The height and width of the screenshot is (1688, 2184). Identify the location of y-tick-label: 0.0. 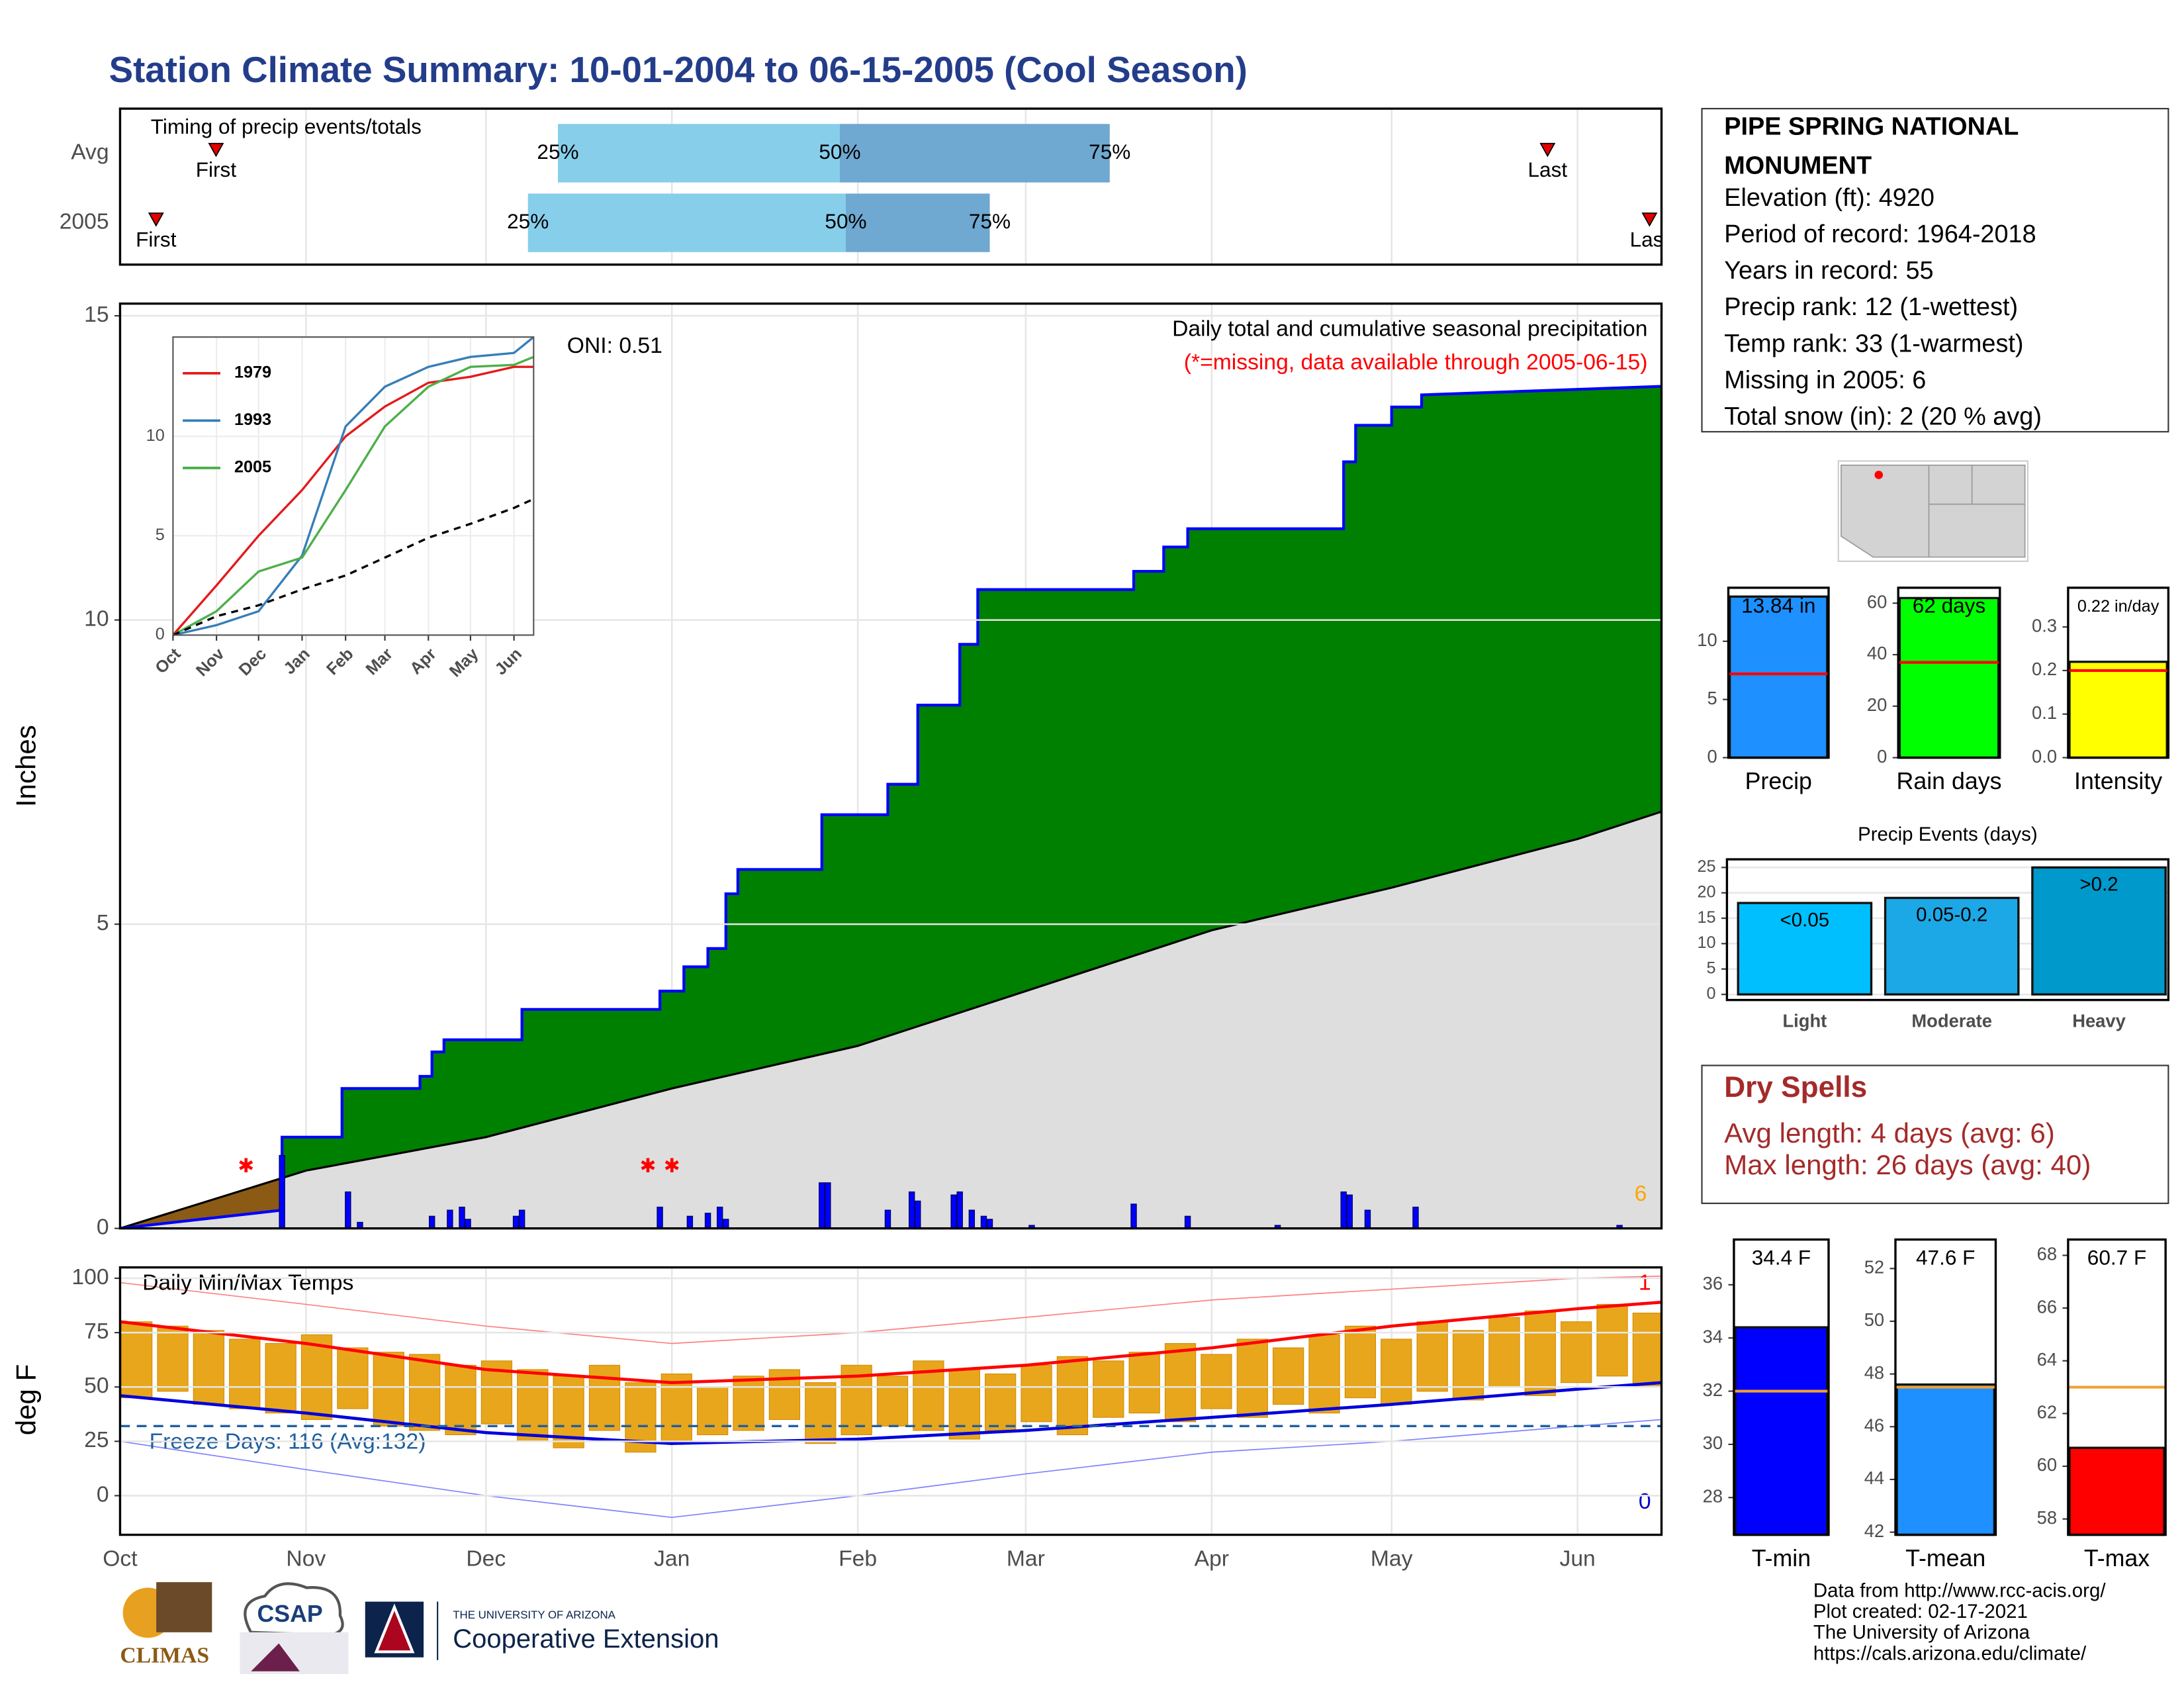
(2045, 756).